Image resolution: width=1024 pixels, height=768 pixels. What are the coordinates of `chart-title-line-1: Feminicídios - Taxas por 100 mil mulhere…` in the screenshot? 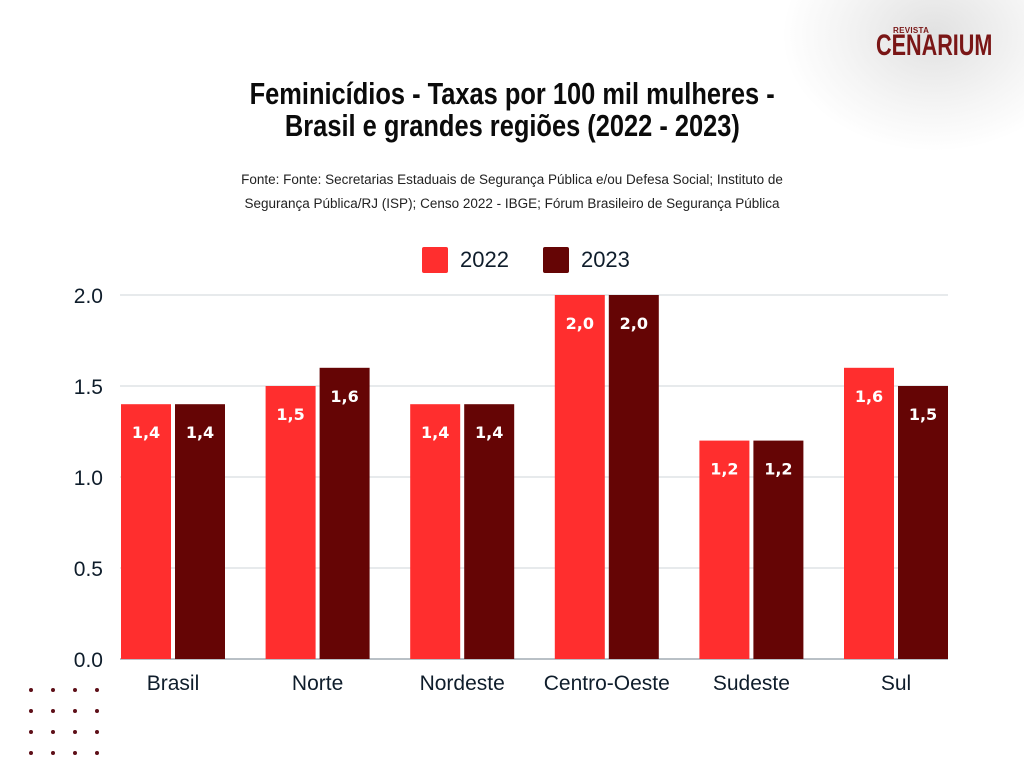 It's located at (512, 93).